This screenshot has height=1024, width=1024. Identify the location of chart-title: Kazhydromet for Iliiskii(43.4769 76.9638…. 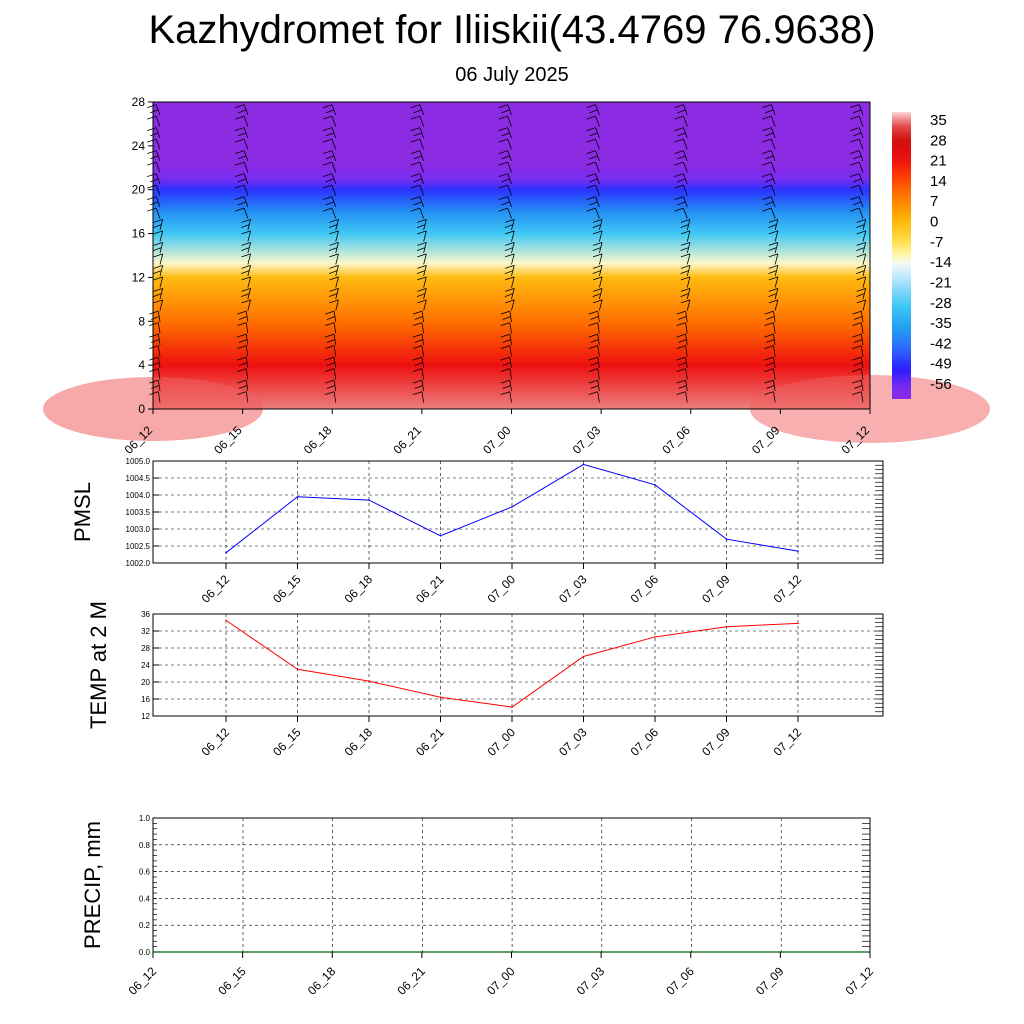
(512, 30).